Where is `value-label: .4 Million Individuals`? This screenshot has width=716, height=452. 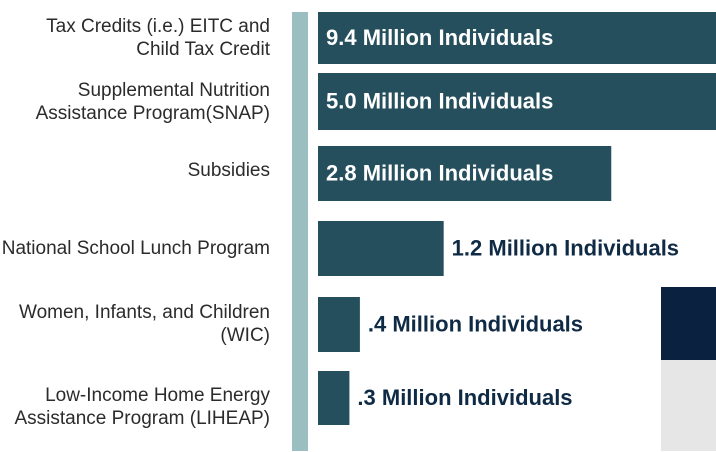
value-label: .4 Million Individuals is located at coordinates (475, 323).